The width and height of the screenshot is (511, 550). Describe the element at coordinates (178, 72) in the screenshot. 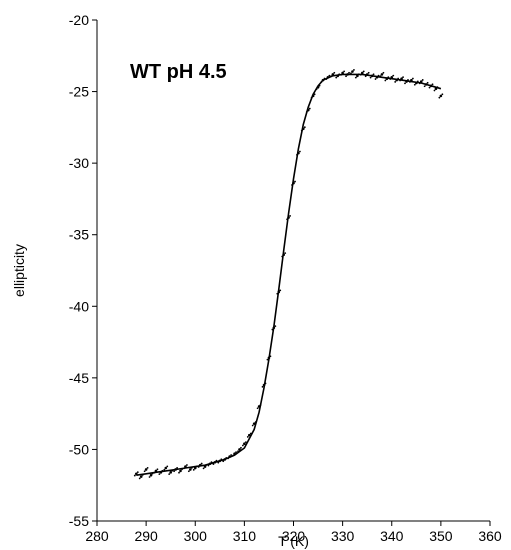

I see `chart-annotation: WT pH 4.5` at that location.